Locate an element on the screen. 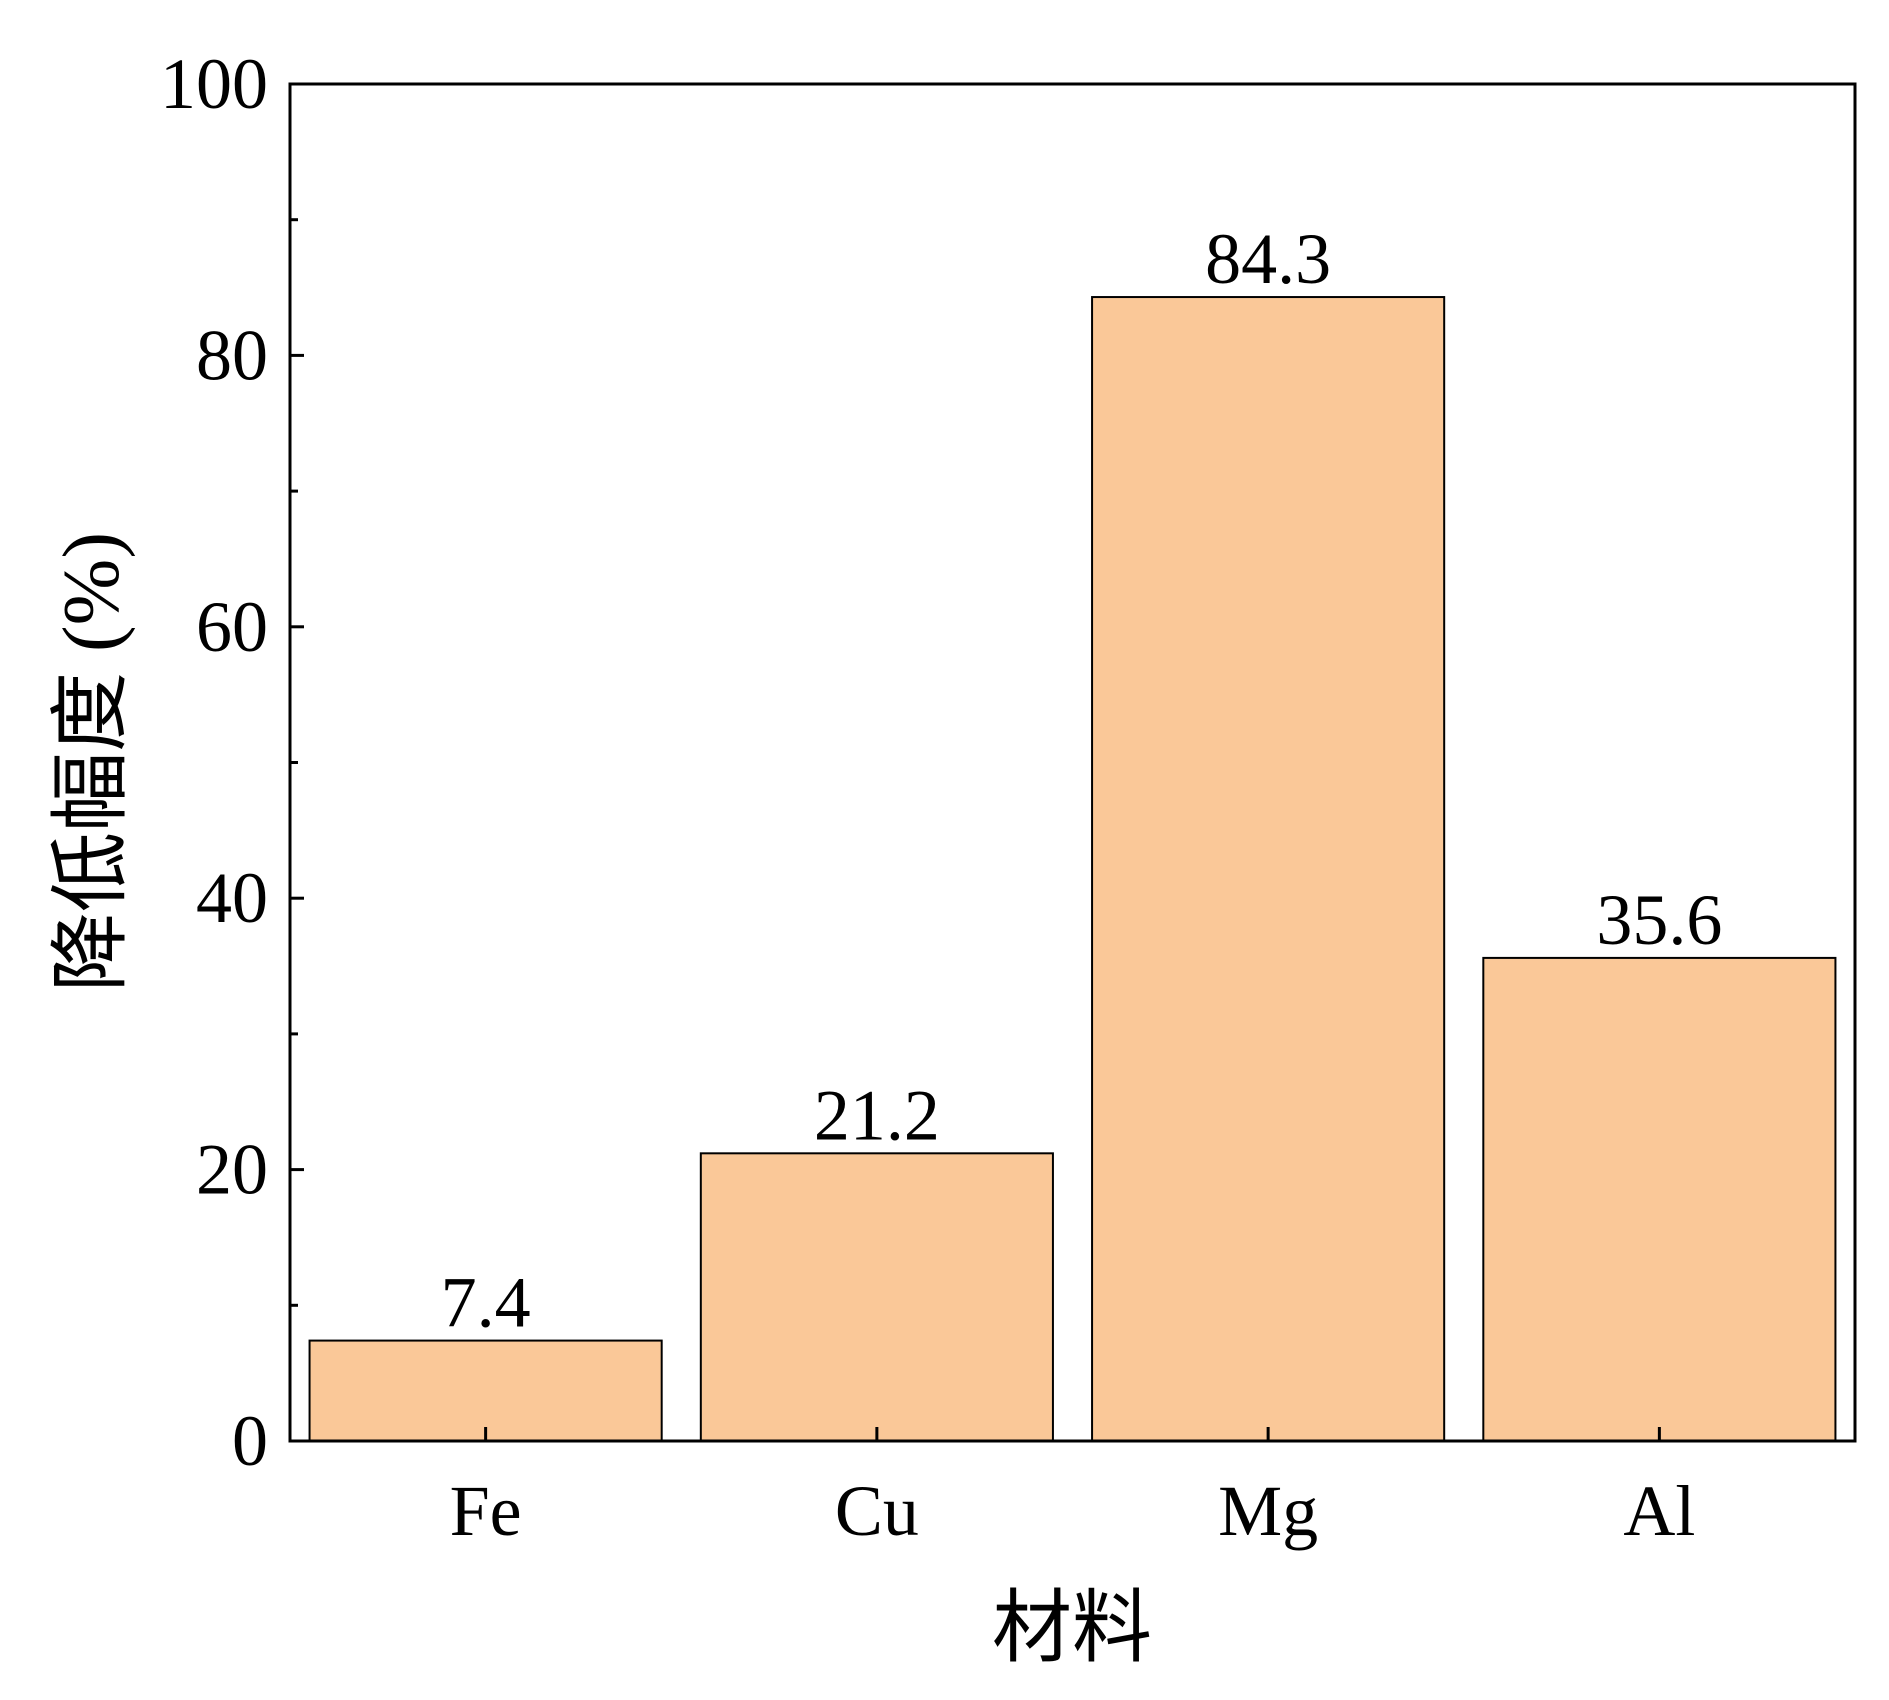 The height and width of the screenshot is (1700, 1889). data-label-mg: 84.3 is located at coordinates (1268, 259).